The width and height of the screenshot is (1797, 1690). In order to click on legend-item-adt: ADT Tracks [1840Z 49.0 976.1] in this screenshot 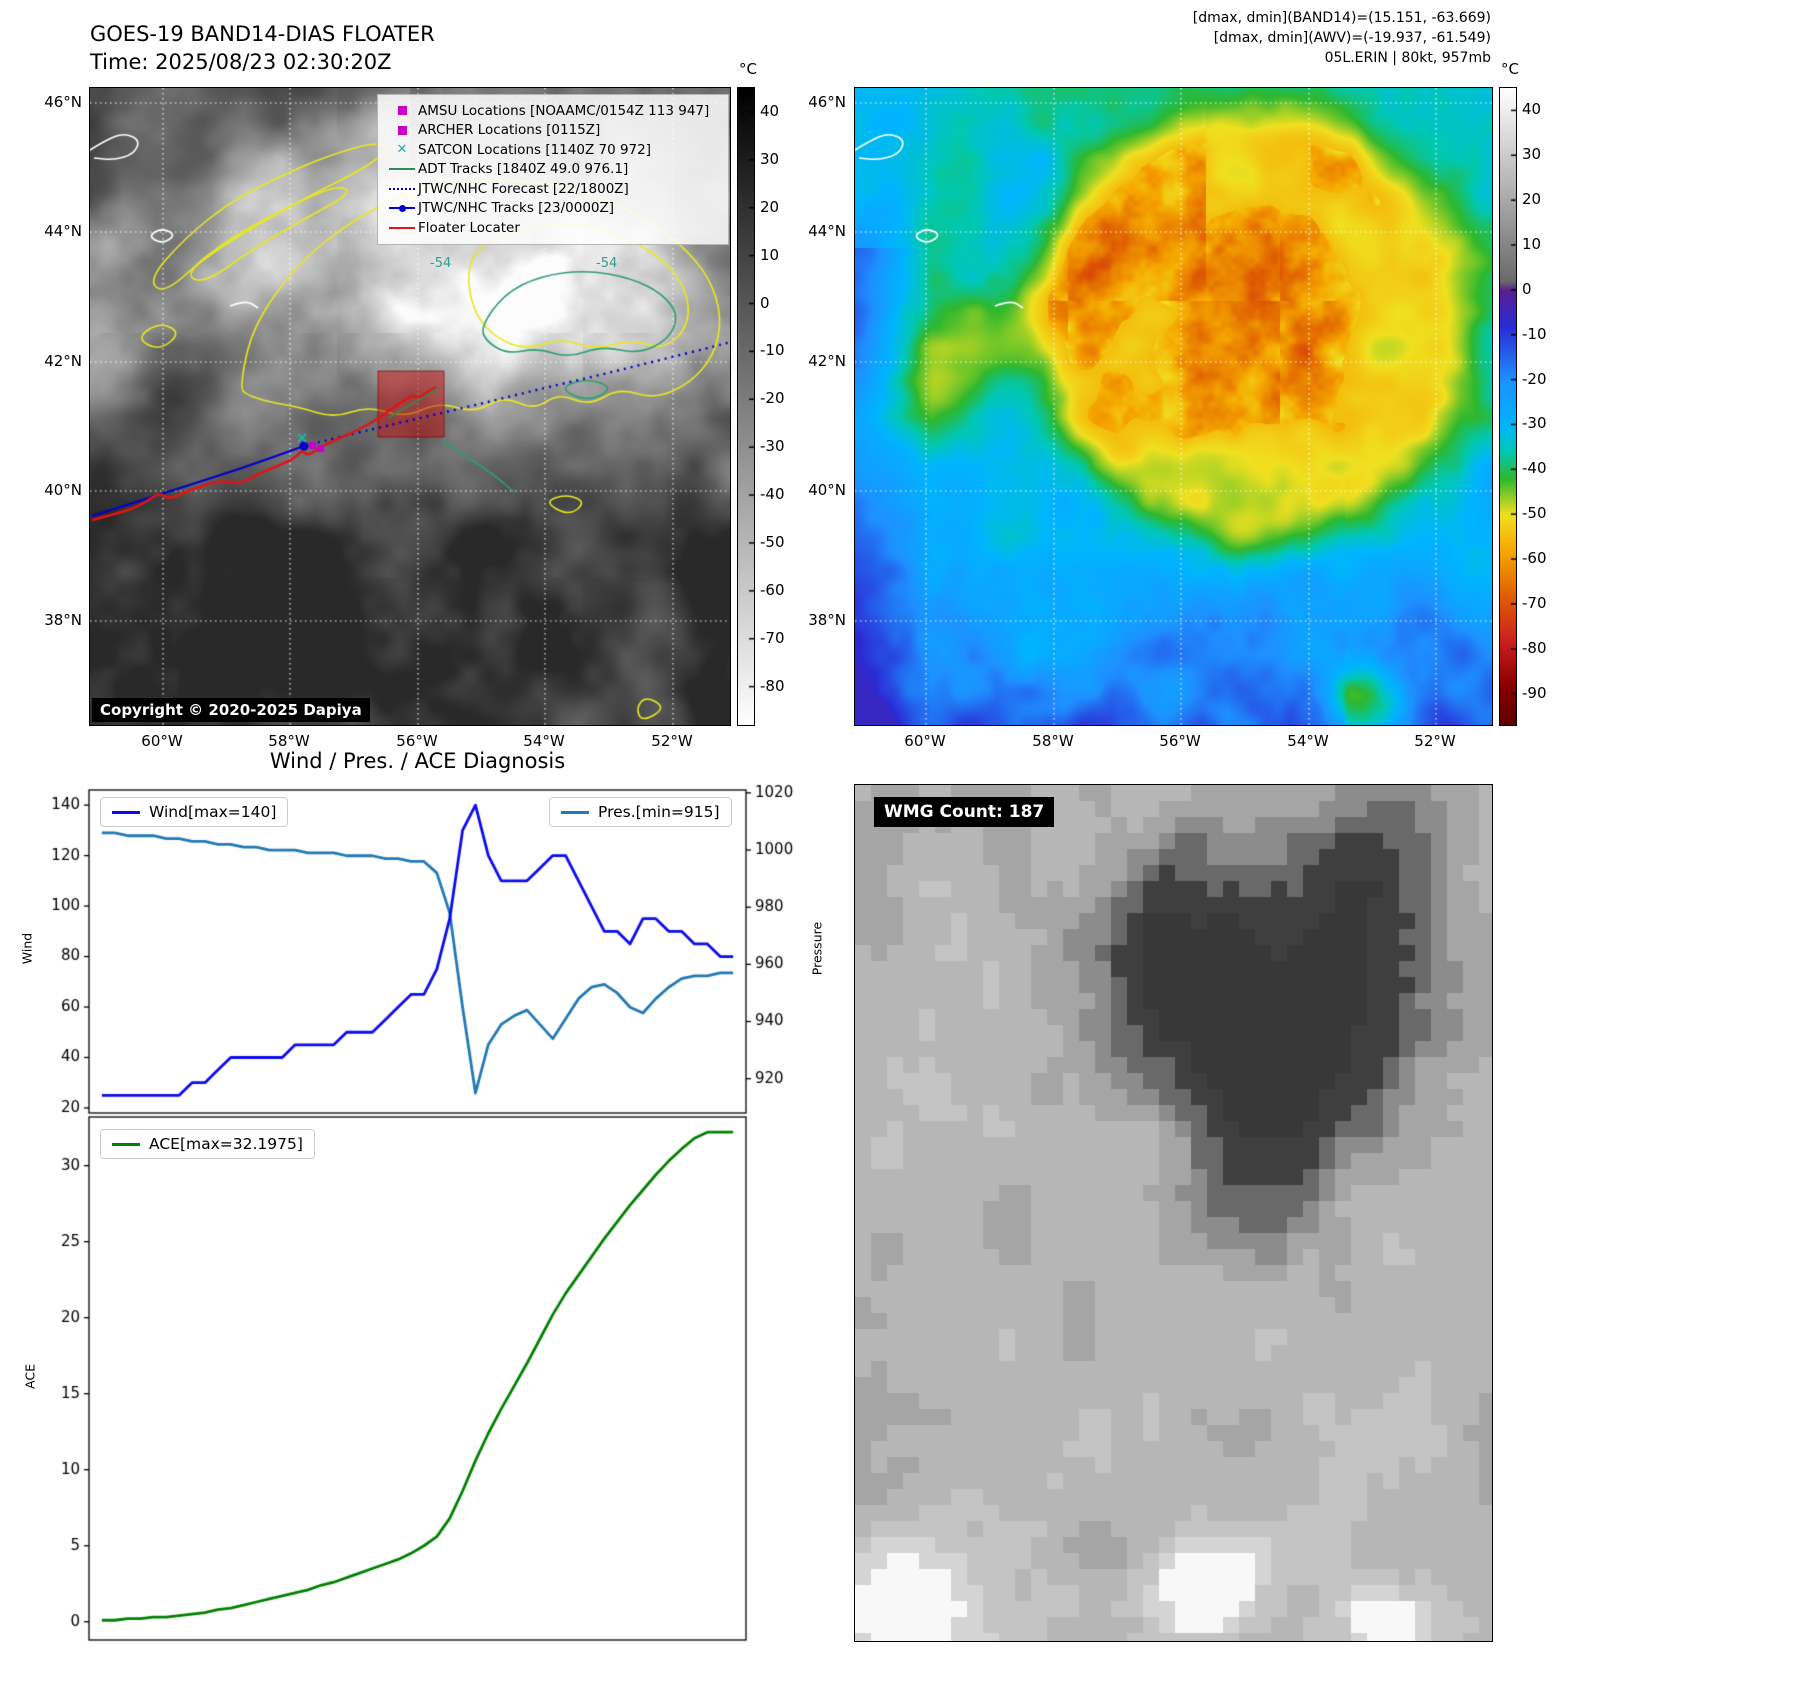, I will do `click(553, 170)`.